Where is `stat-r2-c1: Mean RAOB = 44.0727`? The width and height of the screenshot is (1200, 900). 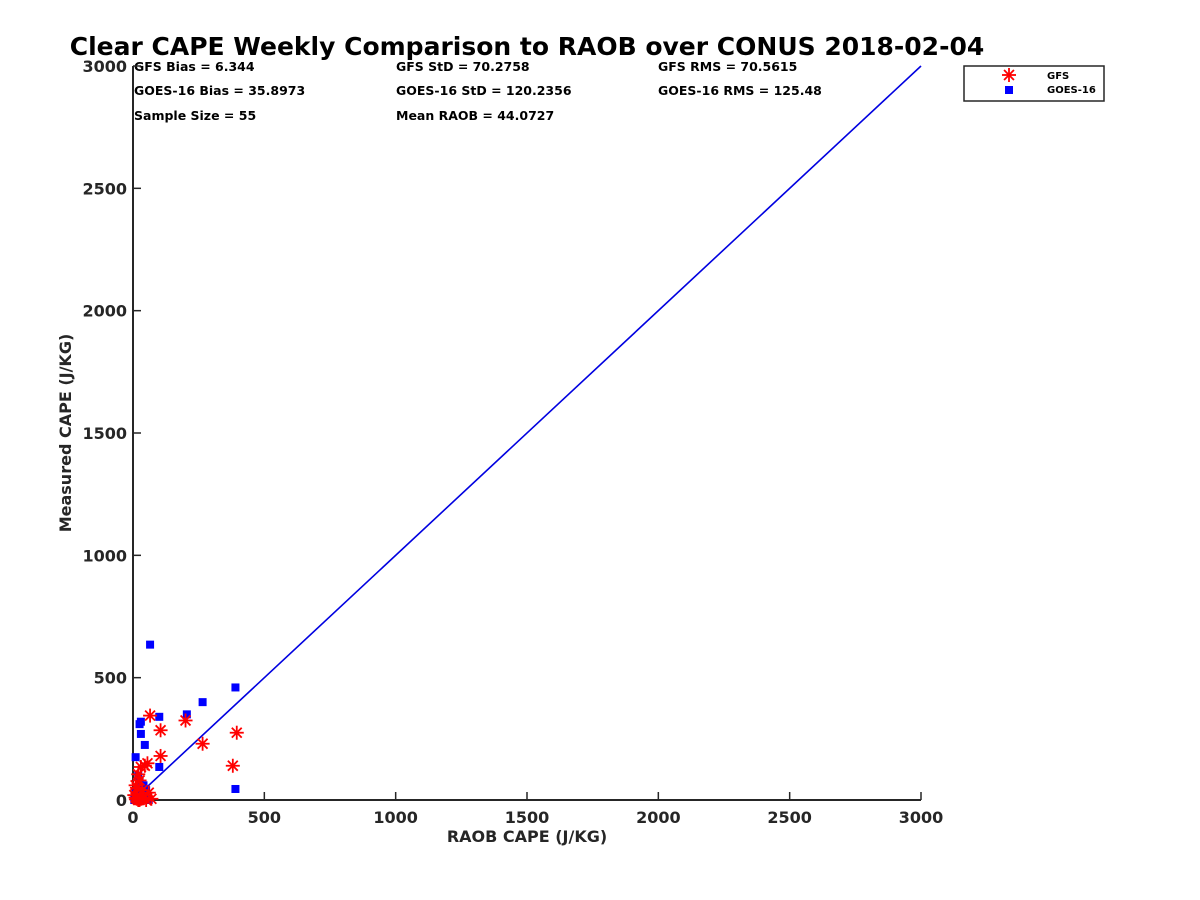
stat-r2-c1: Mean RAOB = 44.0727 is located at coordinates (475, 115).